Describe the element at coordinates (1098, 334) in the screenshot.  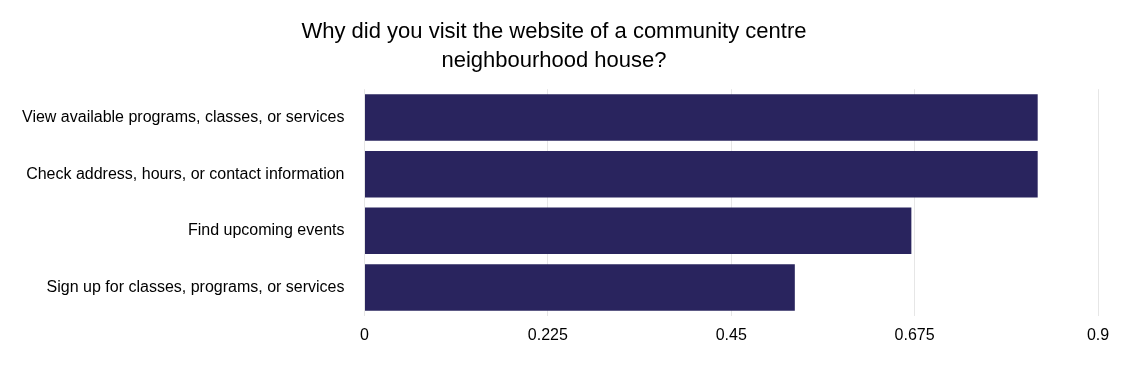
I see `x-tick-label: 0.9` at that location.